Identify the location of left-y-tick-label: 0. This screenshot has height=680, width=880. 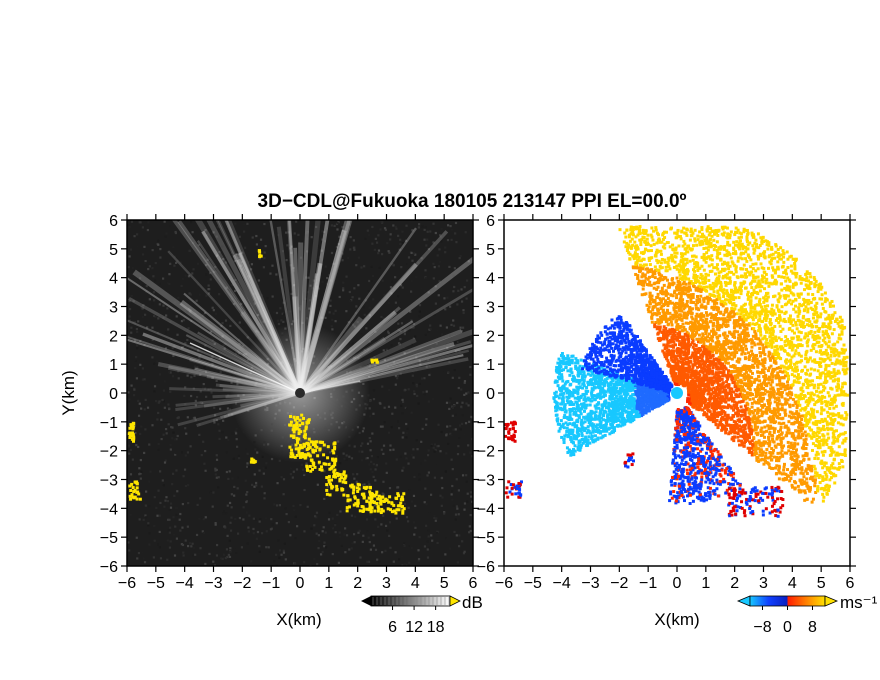
(113, 394).